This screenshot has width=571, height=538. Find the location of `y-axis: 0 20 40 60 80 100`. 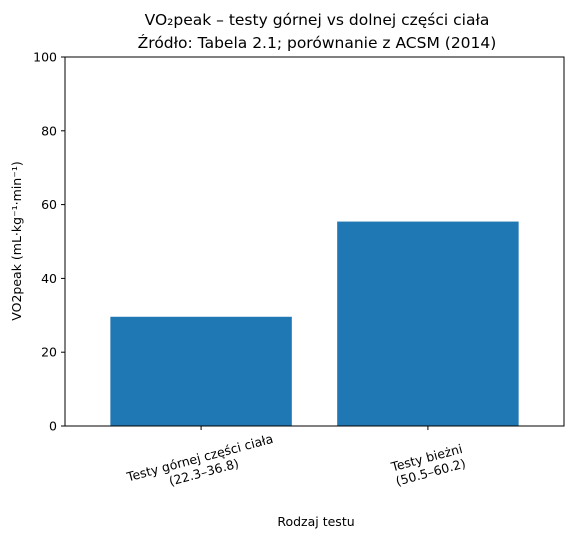

y-axis: 0 20 40 60 80 100 is located at coordinates (49, 242).